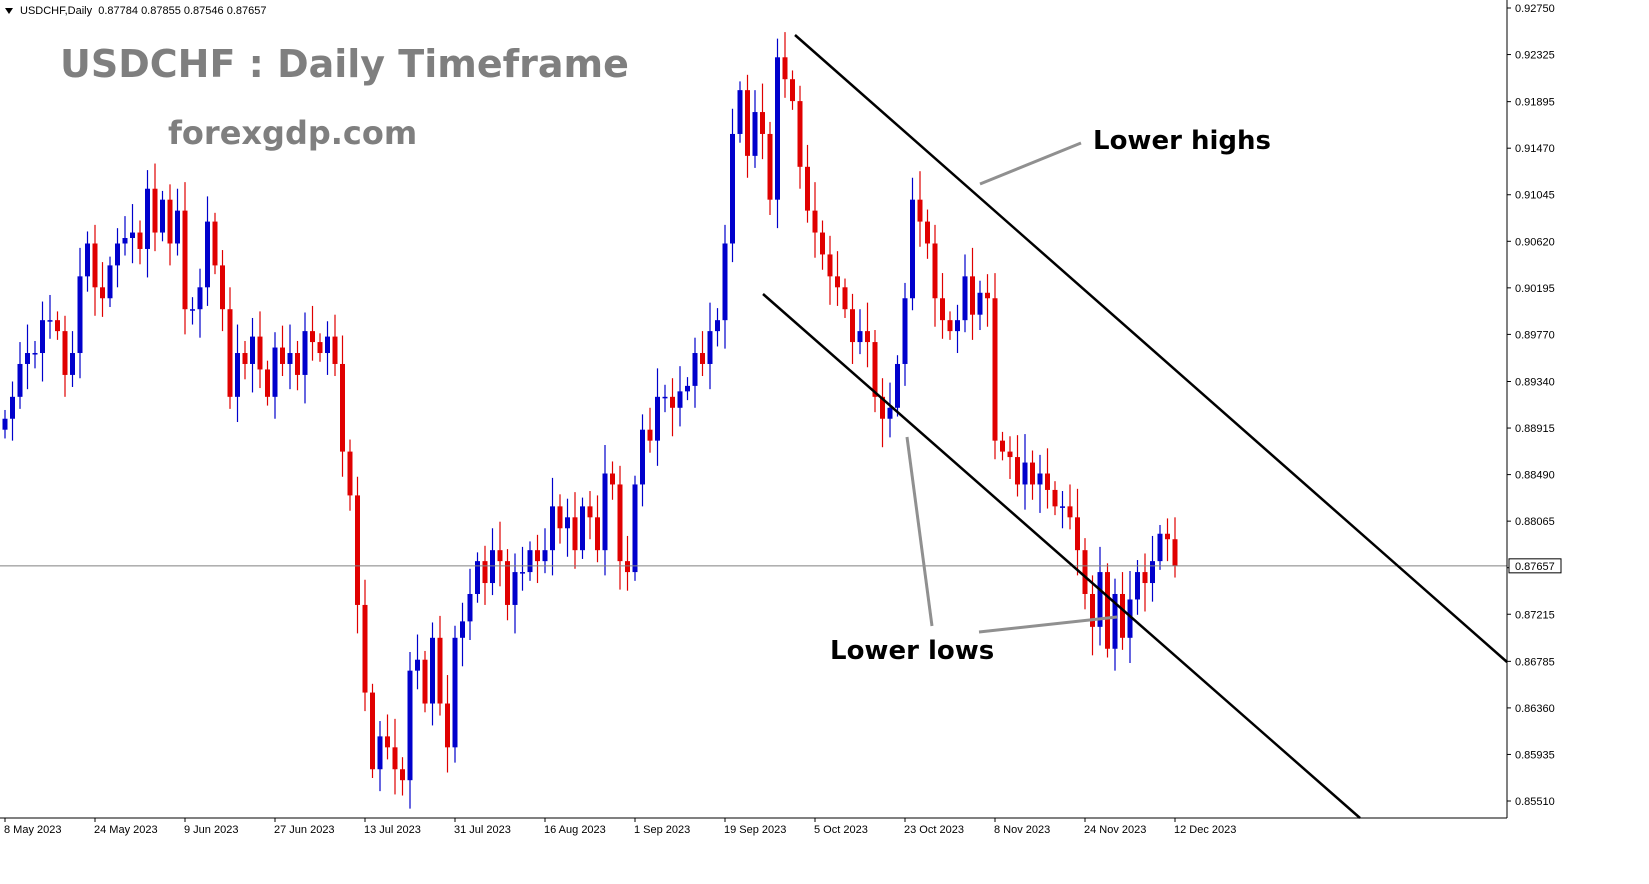 The image size is (1649, 884). I want to click on lower-lows-annotation: Lower lows, so click(912, 651).